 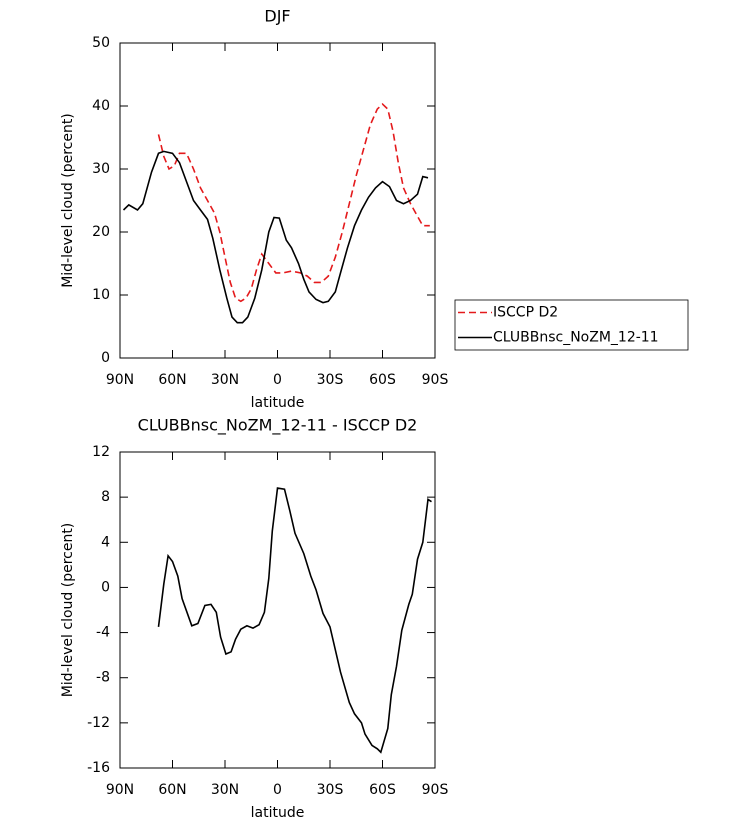 What do you see at coordinates (101, 295) in the screenshot?
I see `y-tick-label: 10` at bounding box center [101, 295].